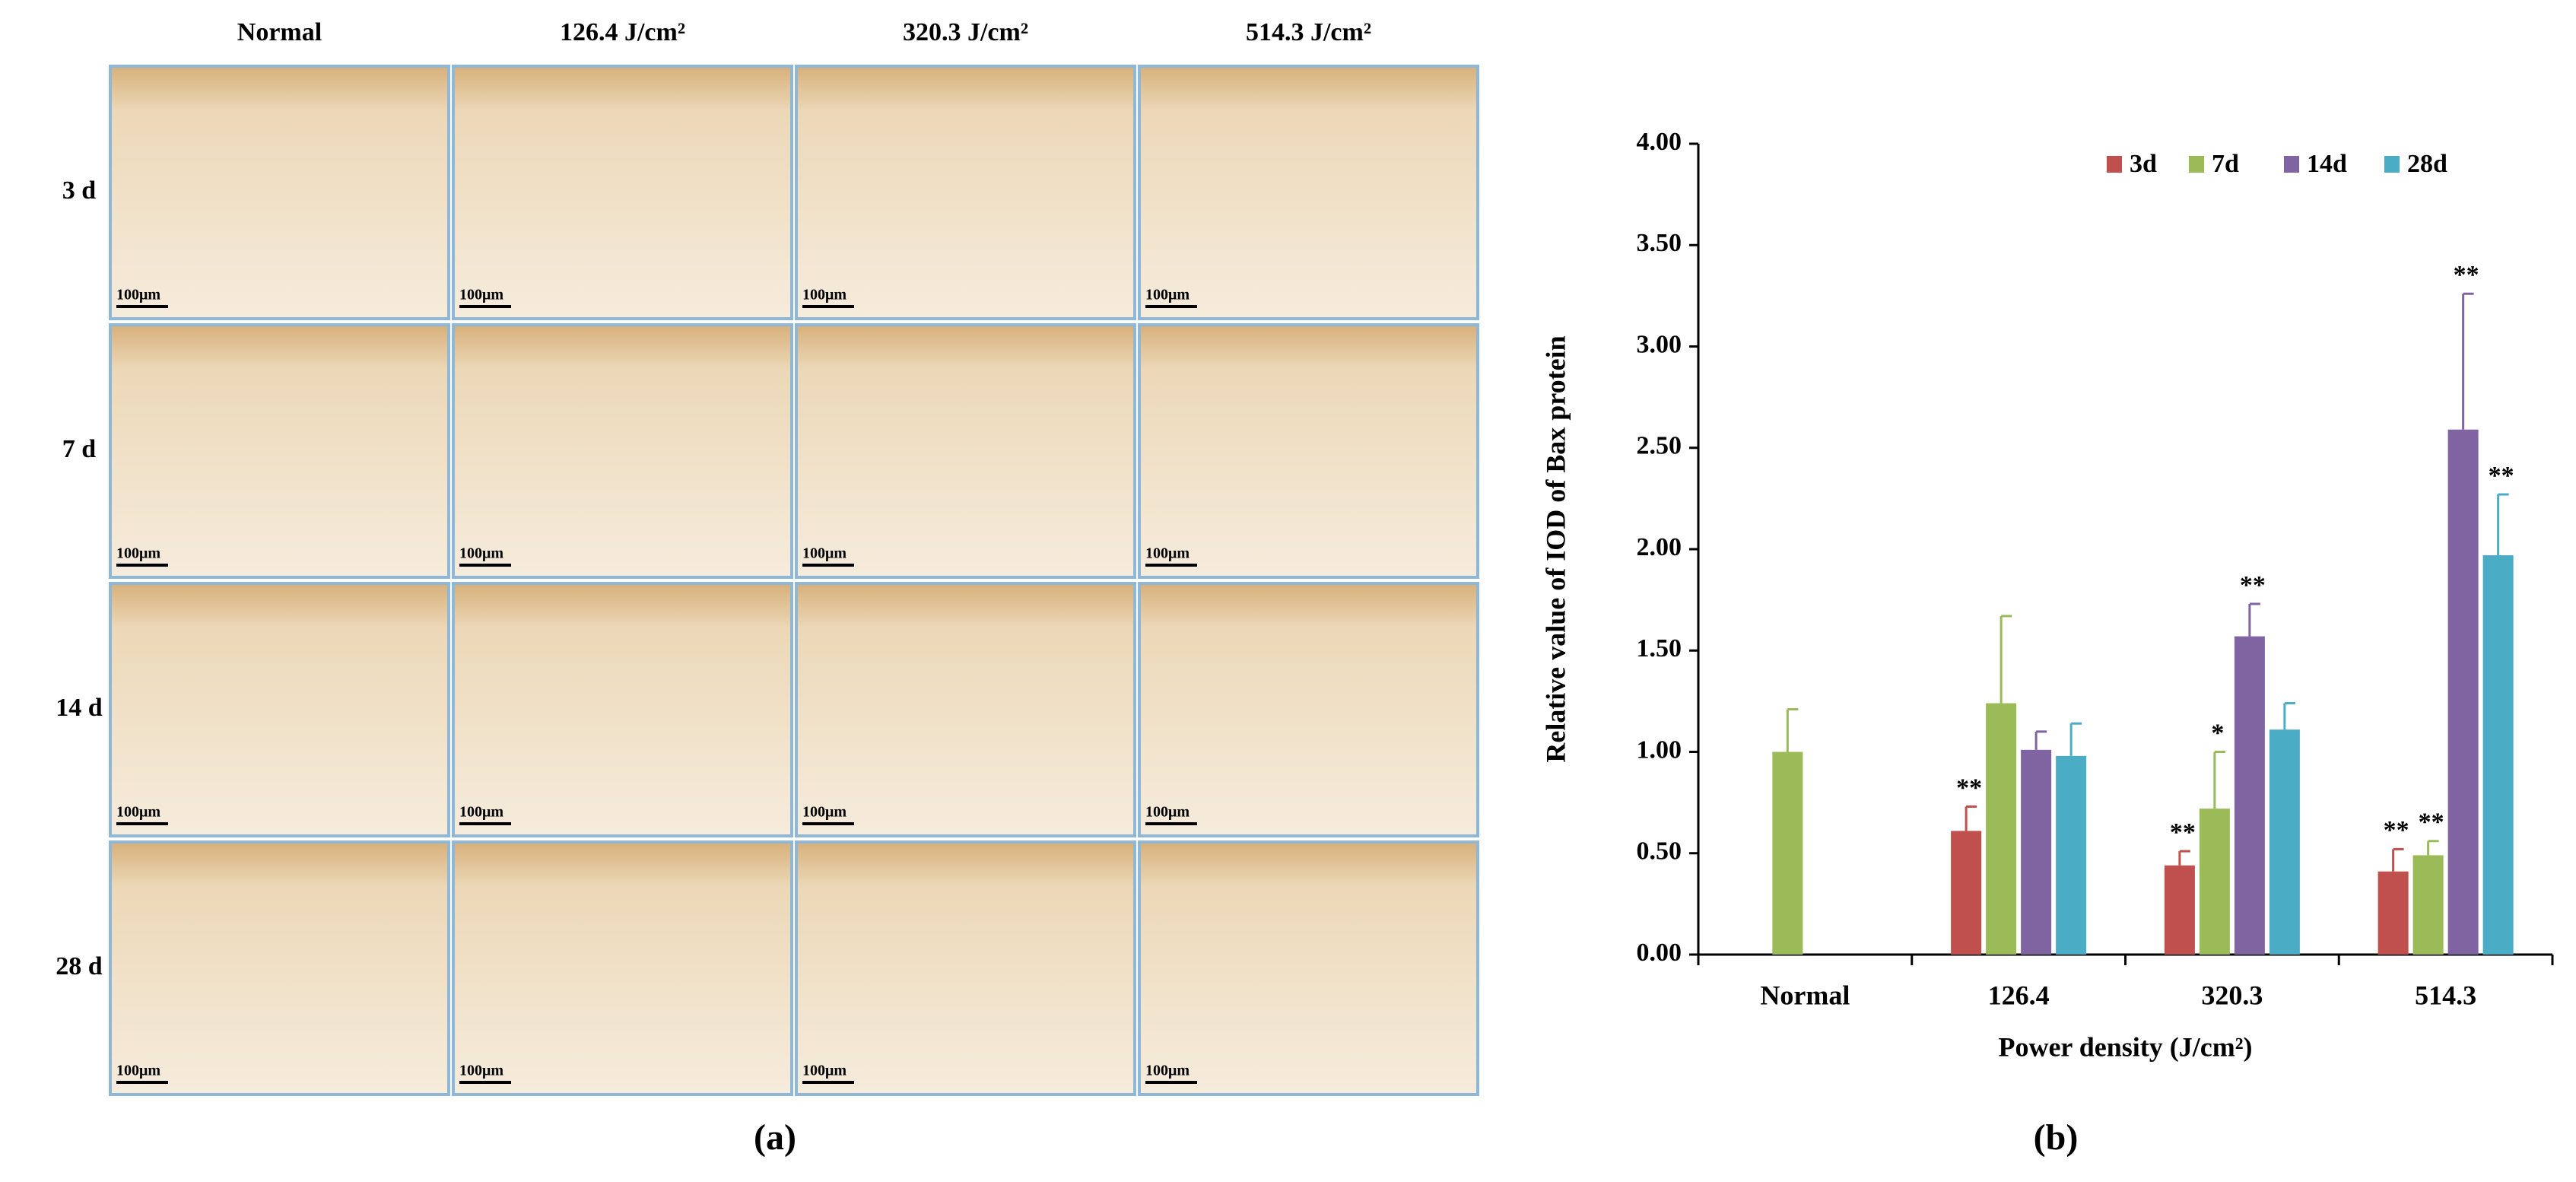  Describe the element at coordinates (2445, 995) in the screenshot. I see `x-tick-label: 514.3` at that location.